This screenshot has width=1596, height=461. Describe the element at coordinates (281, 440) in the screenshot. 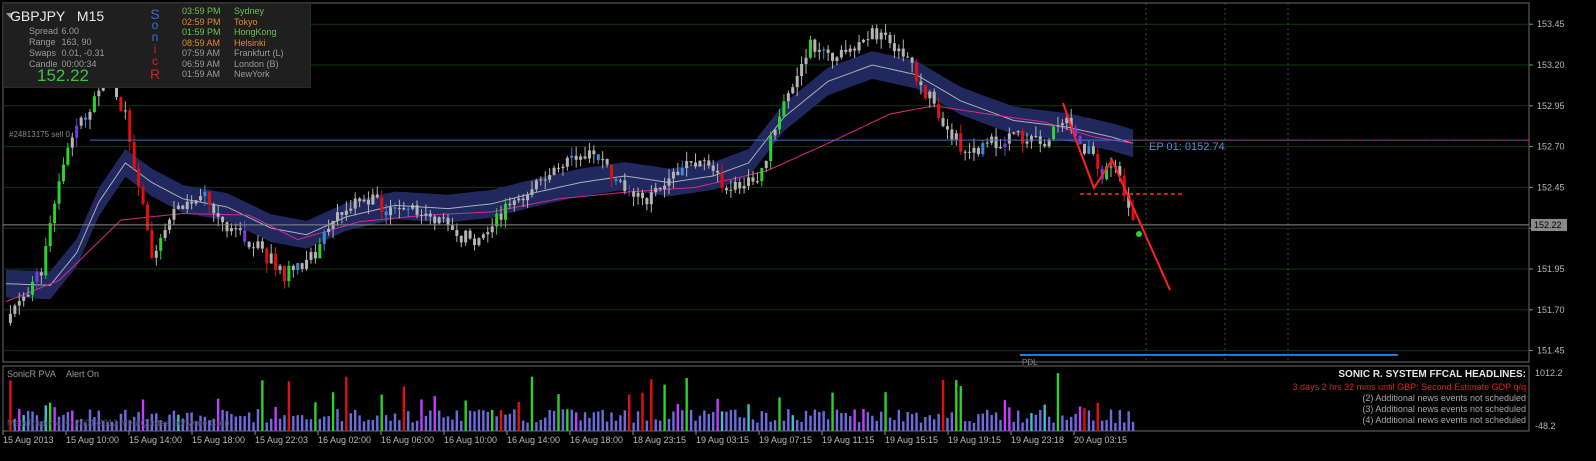

I see `x-tick-label: 15 Aug 22:03` at that location.